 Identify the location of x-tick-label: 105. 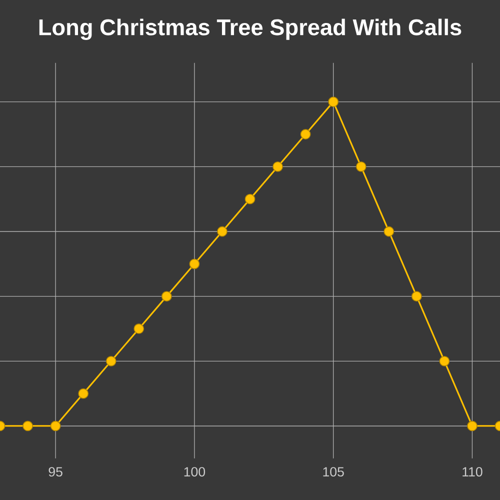
(333, 472).